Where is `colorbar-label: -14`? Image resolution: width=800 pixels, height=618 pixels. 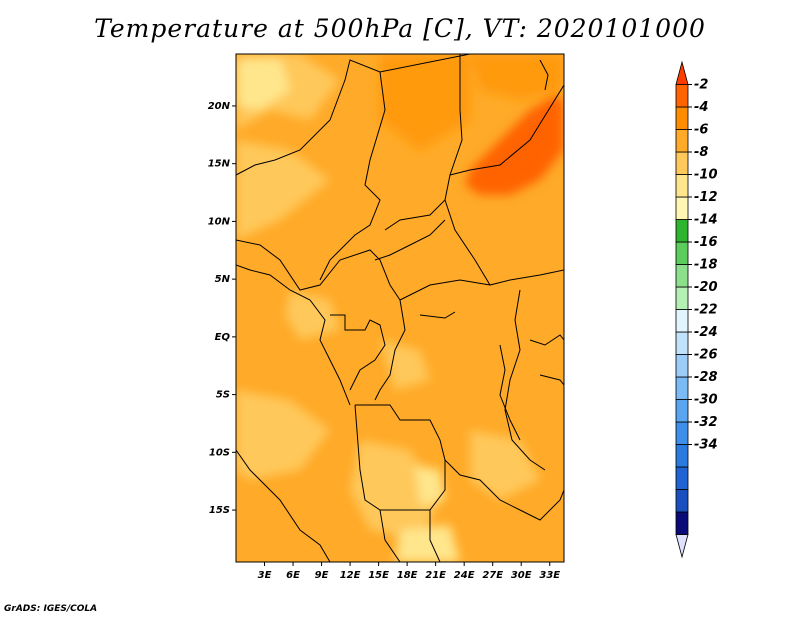
colorbar-label: -14 is located at coordinates (706, 220).